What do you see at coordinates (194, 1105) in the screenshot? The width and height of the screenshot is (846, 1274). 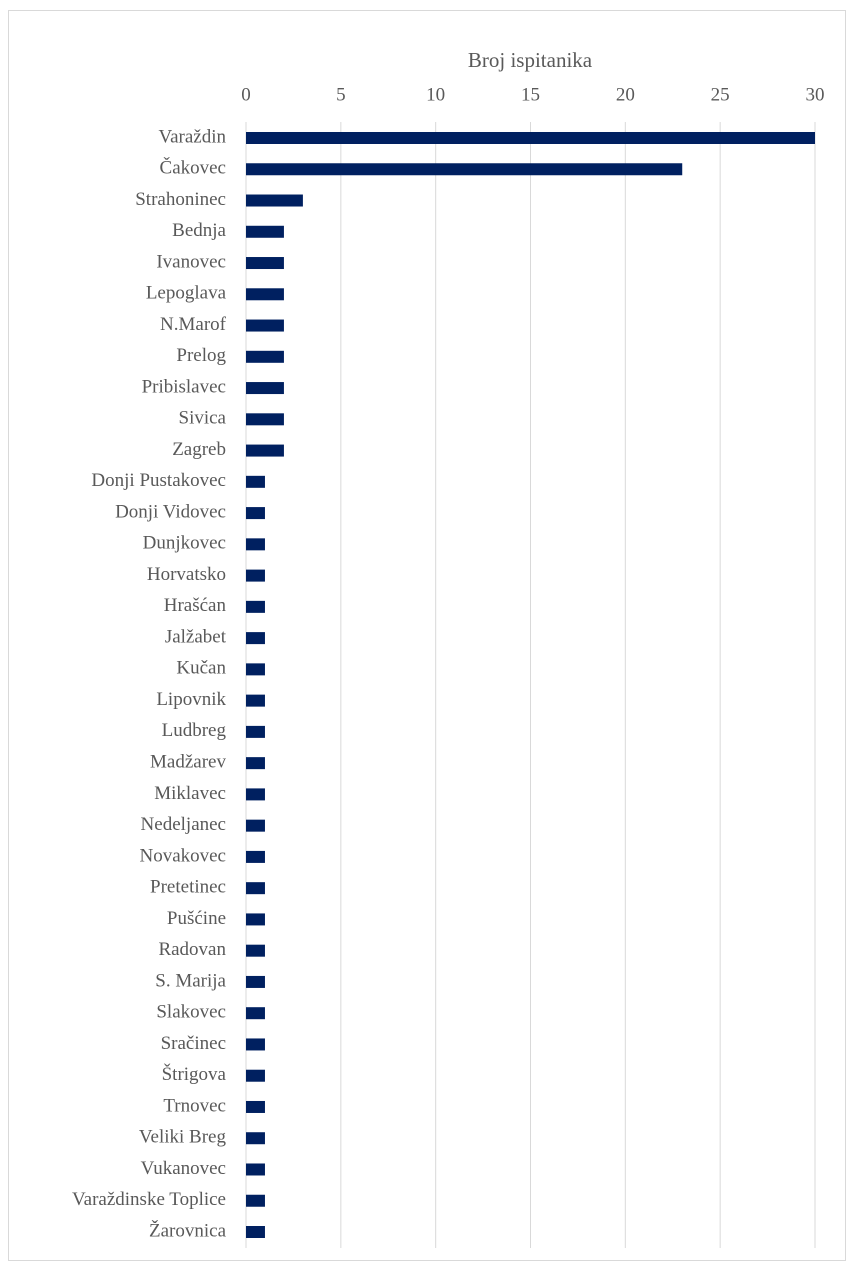 I see `y-tick-label: Trnovec` at bounding box center [194, 1105].